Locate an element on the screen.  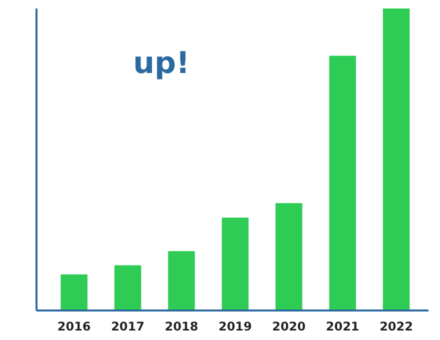
annotation: up! is located at coordinates (161, 63).